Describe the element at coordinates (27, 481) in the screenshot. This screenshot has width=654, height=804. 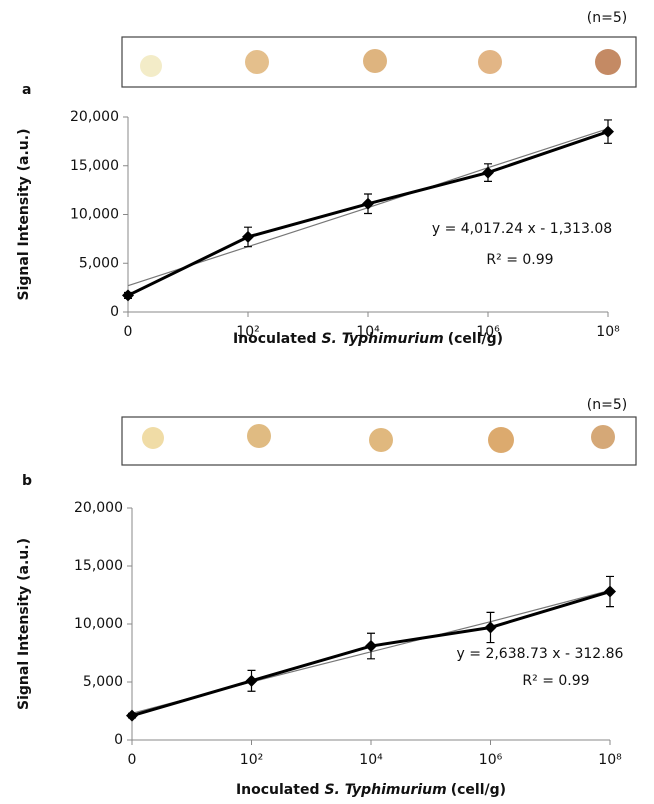
I see `panel-label: b` at that location.